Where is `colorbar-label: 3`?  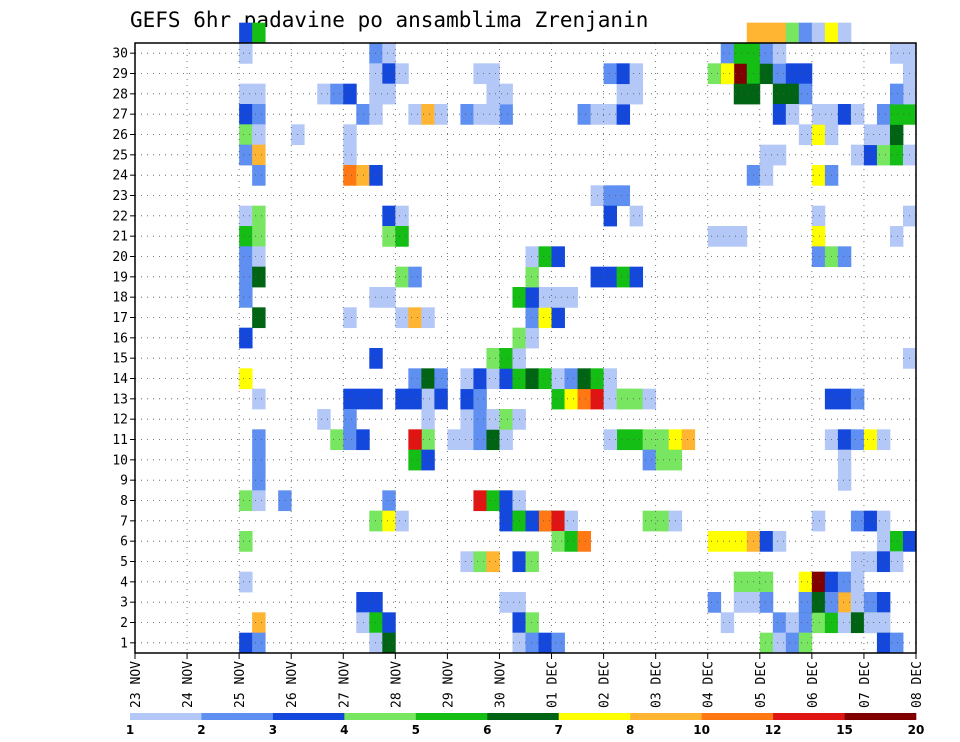 colorbar-label: 3 is located at coordinates (273, 730).